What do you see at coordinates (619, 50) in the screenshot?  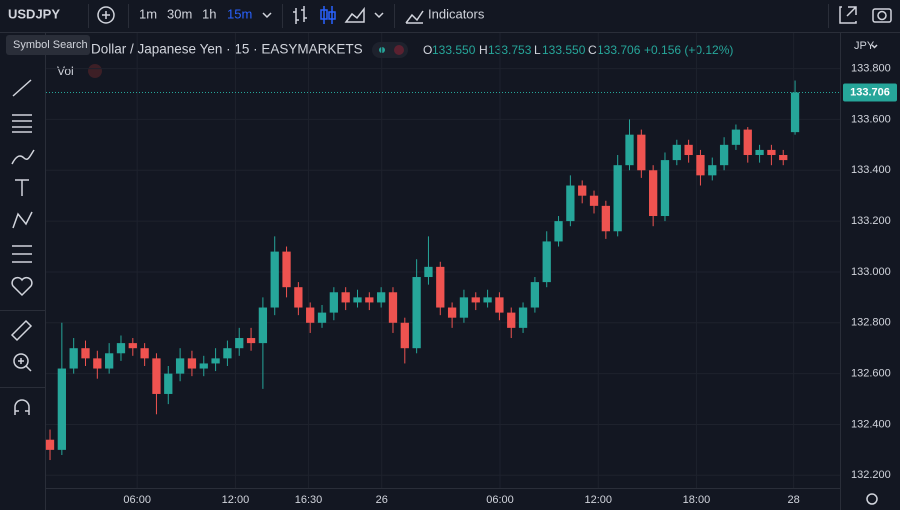 I see `ohlc-value: 133.706` at bounding box center [619, 50].